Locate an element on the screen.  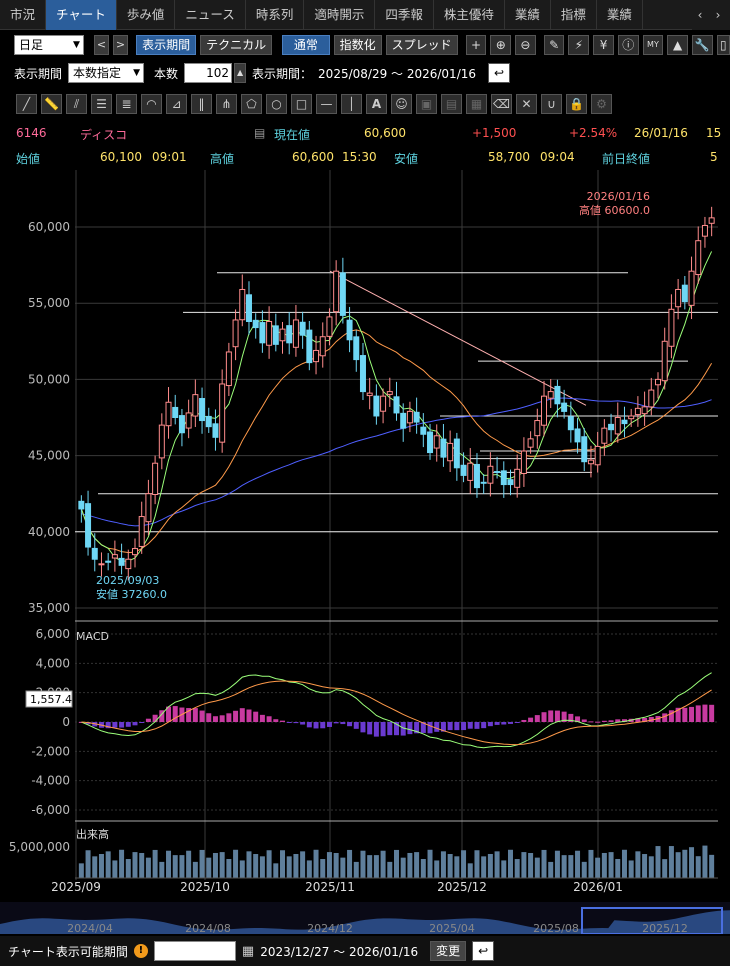
tab-0: 市況 is located at coordinates (23, 15).